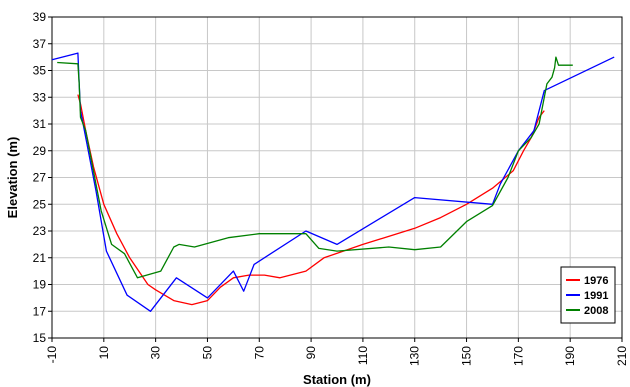 This screenshot has height=387, width=630. I want to click on y-tick-label: 27, so click(40, 178).